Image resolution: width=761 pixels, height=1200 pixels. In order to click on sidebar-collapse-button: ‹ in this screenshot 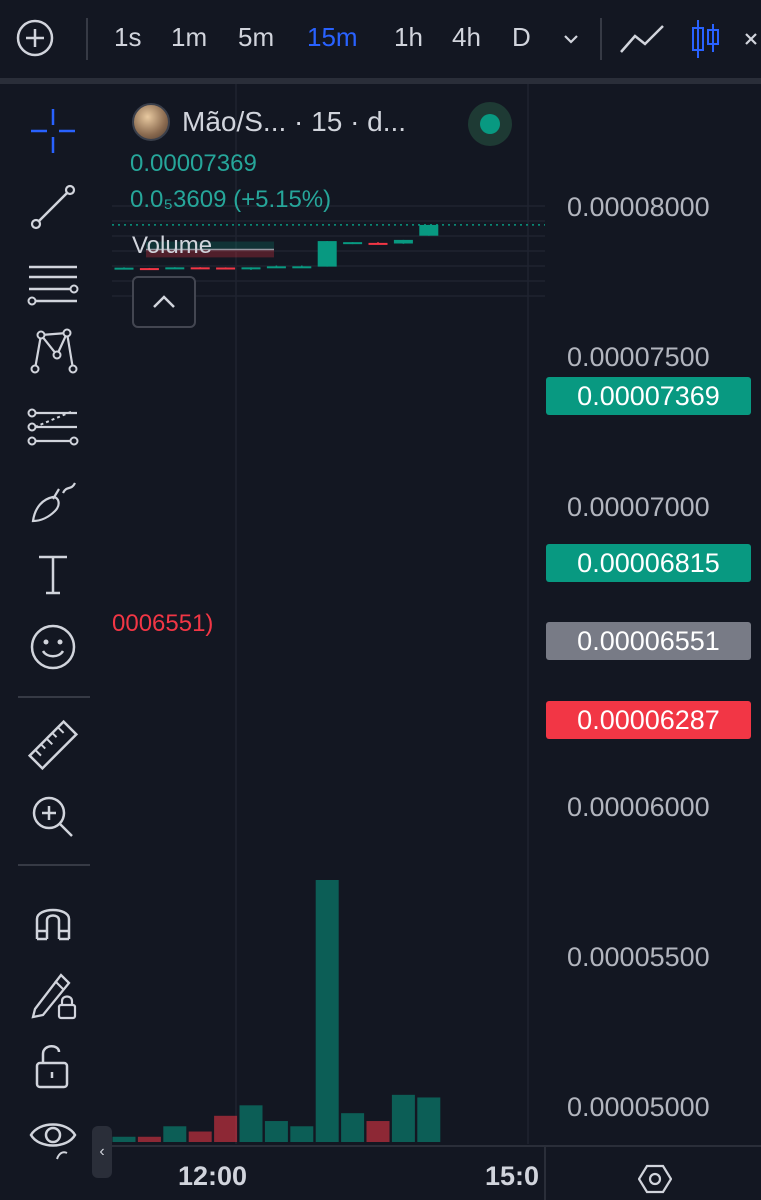, I will do `click(102, 1152)`.